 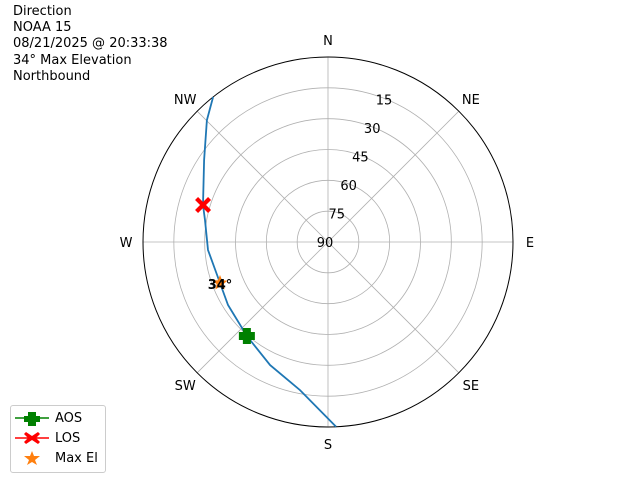 I want to click on plus-marker-icon, so click(x=32, y=419).